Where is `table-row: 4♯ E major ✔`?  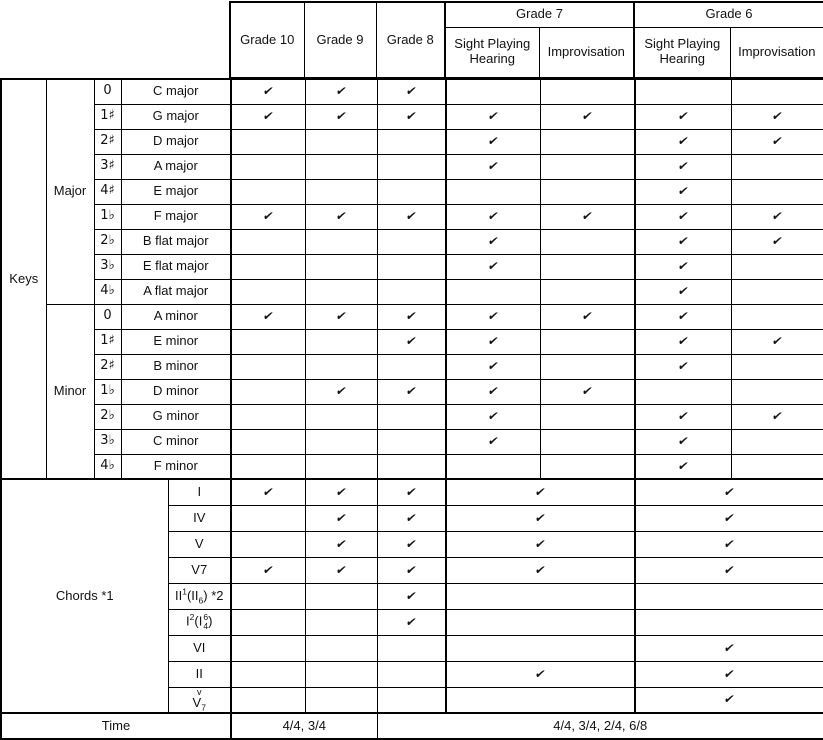
table-row: 4♯ E major ✔ is located at coordinates (412, 191).